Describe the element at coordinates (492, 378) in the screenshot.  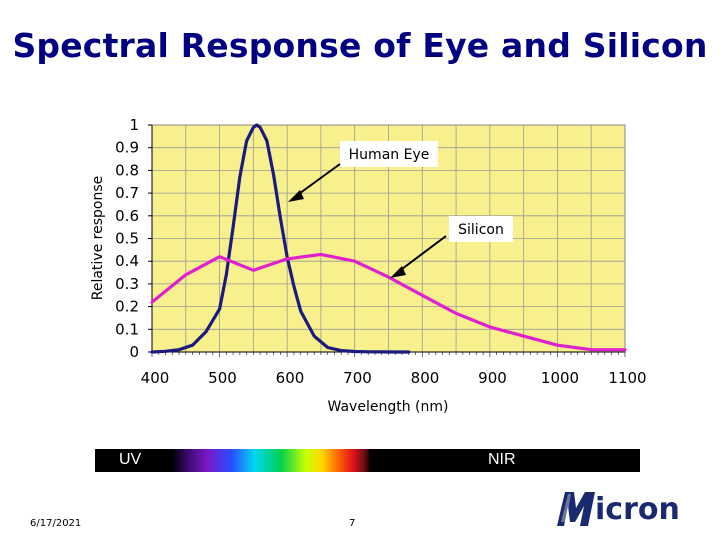
I see `x-tick-label: 900` at that location.